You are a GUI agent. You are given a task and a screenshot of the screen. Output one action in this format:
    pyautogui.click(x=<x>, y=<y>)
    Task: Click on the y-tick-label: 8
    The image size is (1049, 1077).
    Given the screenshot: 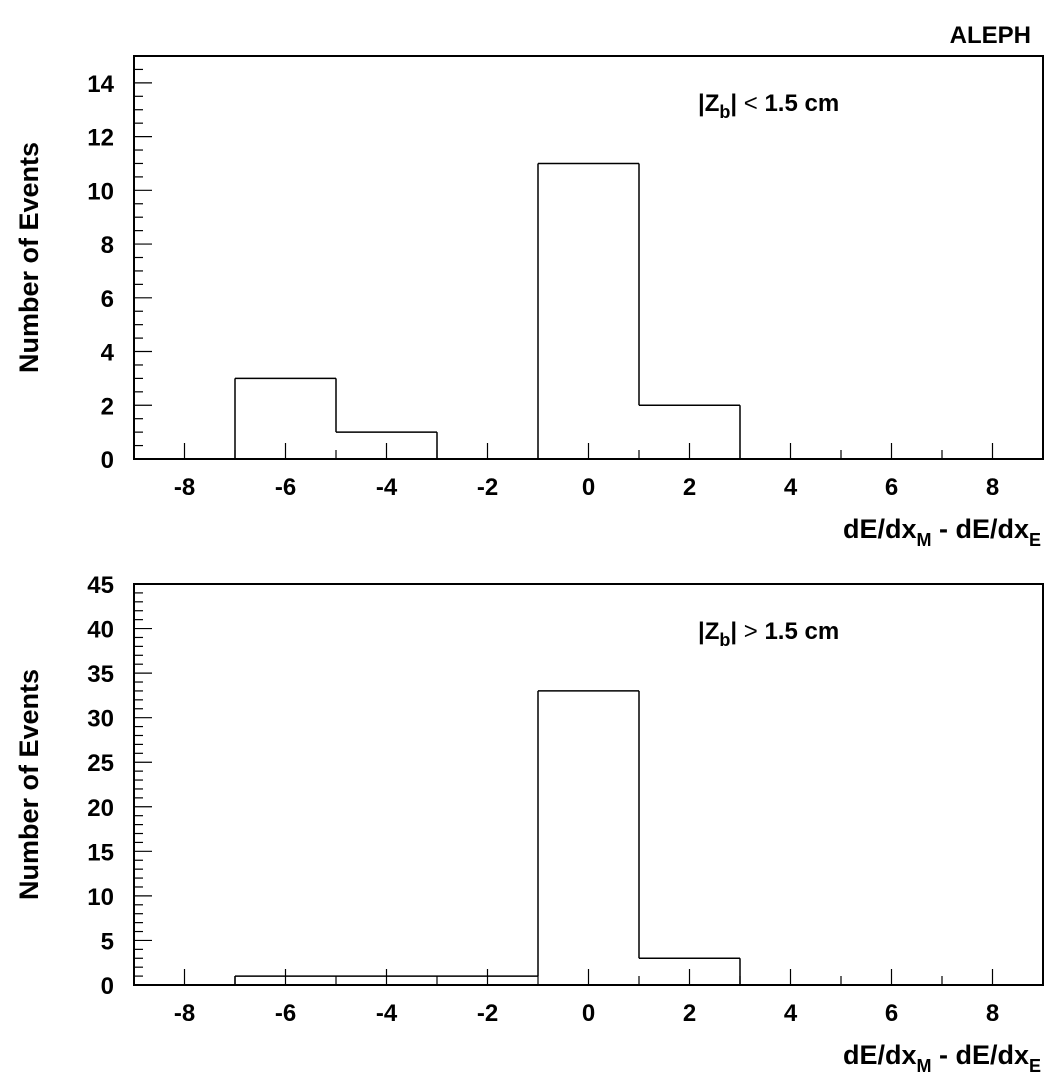 What is the action you would take?
    pyautogui.click(x=107, y=245)
    